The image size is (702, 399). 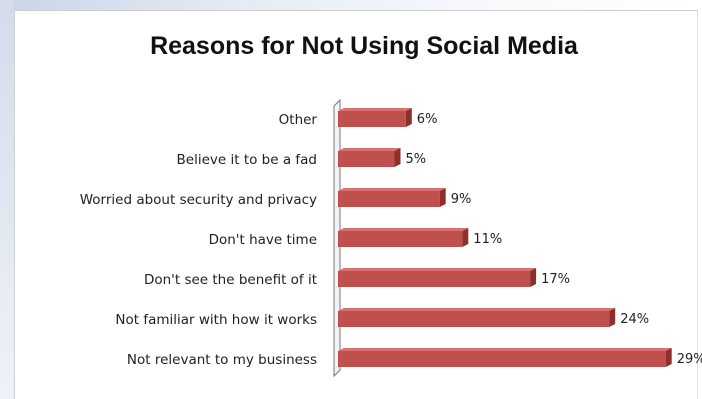 What do you see at coordinates (298, 120) in the screenshot?
I see `category-label-0: Other` at bounding box center [298, 120].